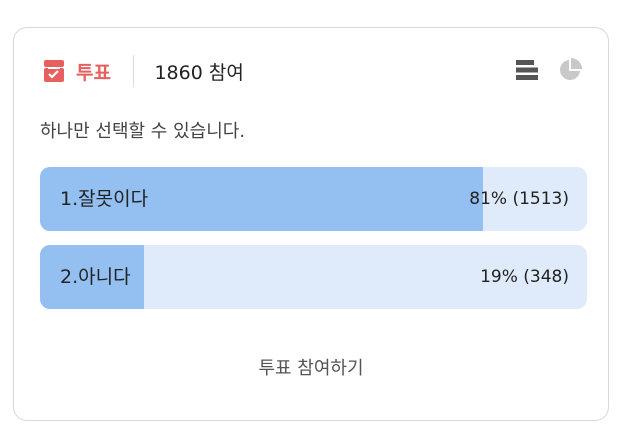  I want to click on ballot-box-icon, so click(54, 71).